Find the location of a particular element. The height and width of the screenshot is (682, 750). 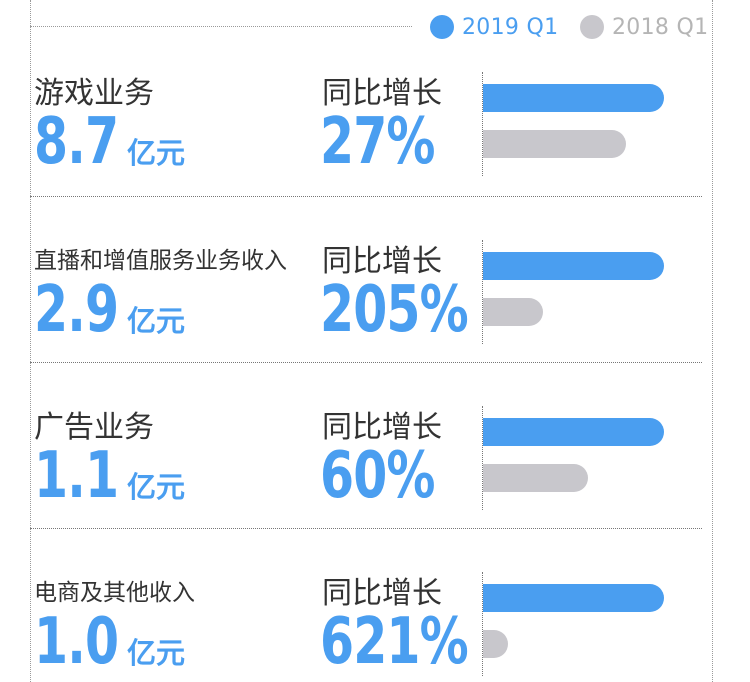

revenue-number: 8.7 is located at coordinates (76, 142).